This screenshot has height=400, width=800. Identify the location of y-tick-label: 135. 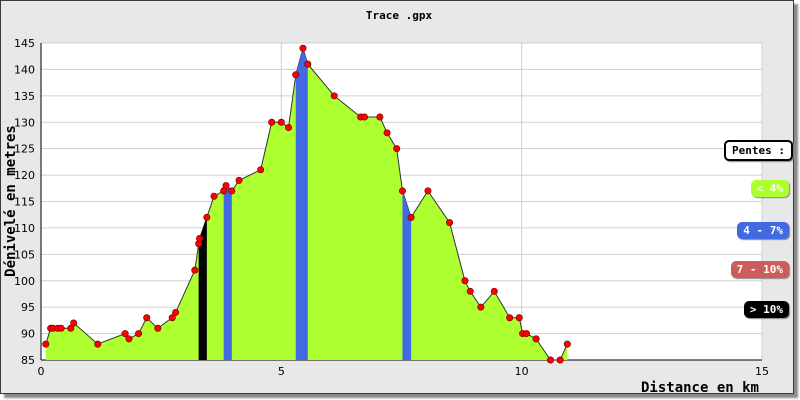
(24, 96).